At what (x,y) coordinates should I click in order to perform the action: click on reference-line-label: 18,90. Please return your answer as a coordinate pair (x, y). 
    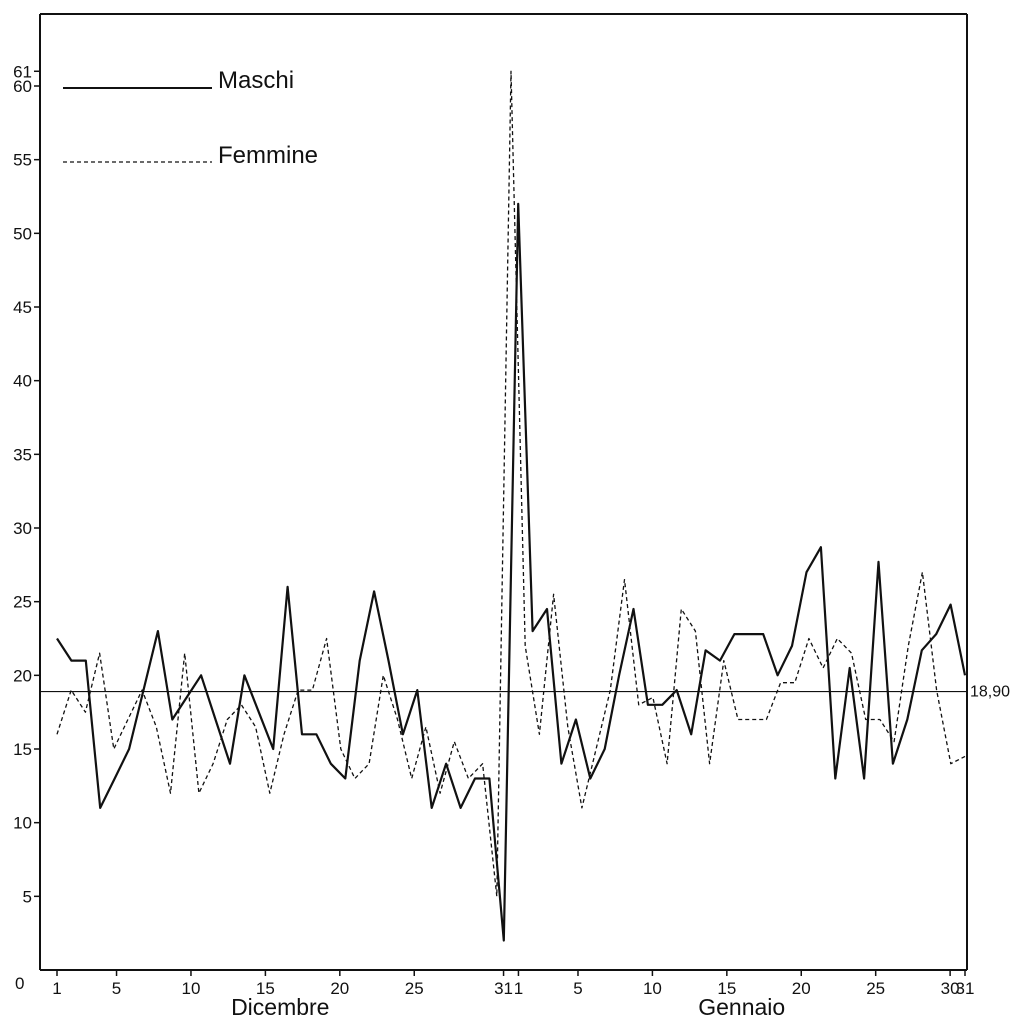
    Looking at the image, I should click on (990, 692).